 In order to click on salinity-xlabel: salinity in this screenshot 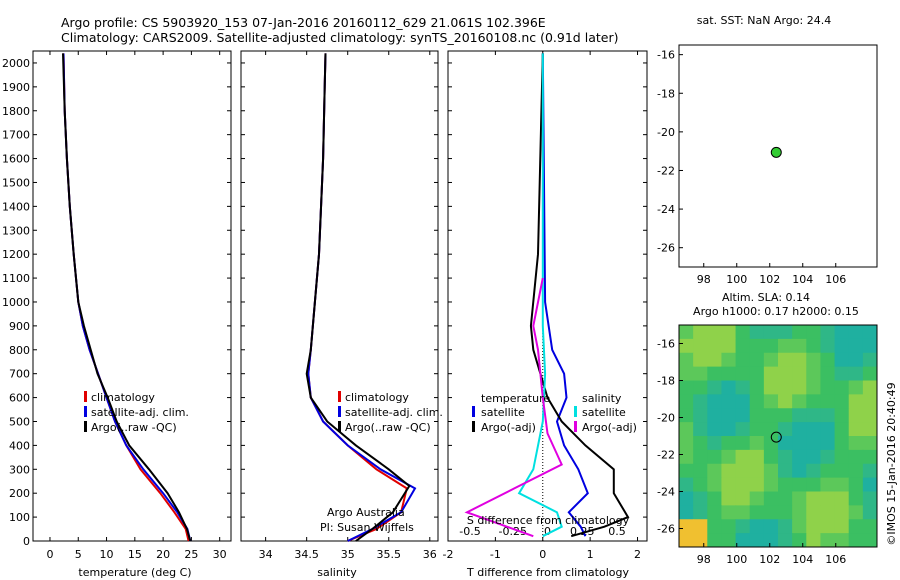, I will do `click(337, 572)`.